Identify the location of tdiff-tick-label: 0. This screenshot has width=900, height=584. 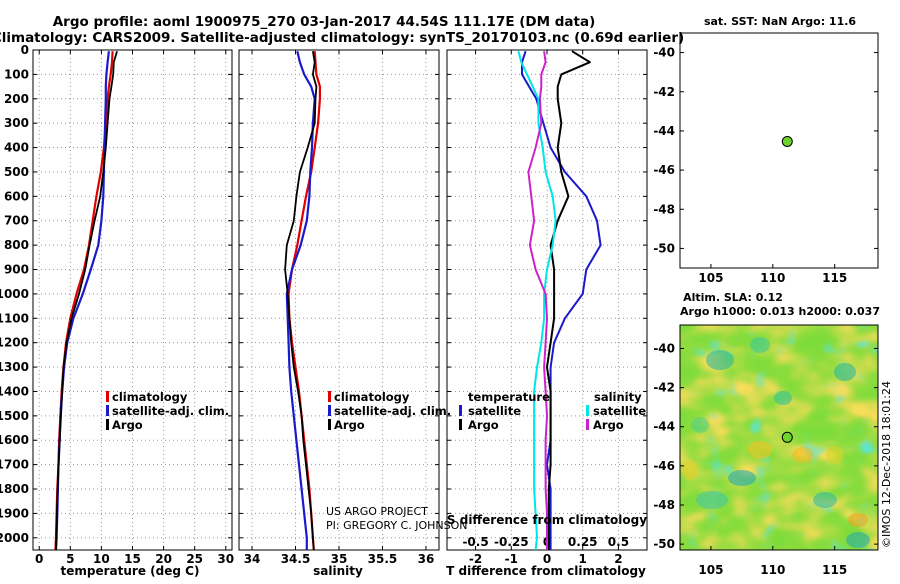
(547, 559).